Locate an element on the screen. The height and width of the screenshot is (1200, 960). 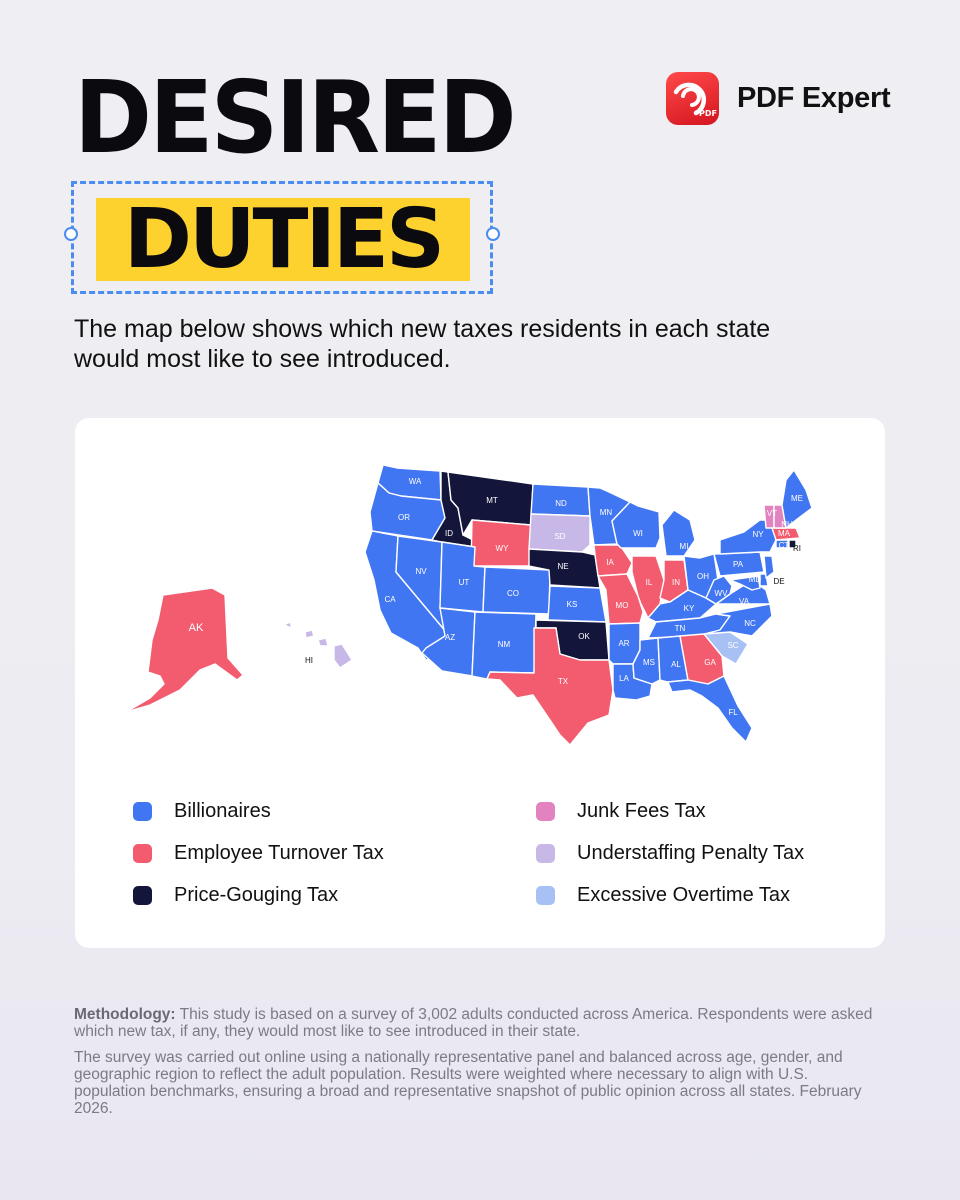
legend-item-price-gouging: Price-Gouging Tax is located at coordinates (258, 895).